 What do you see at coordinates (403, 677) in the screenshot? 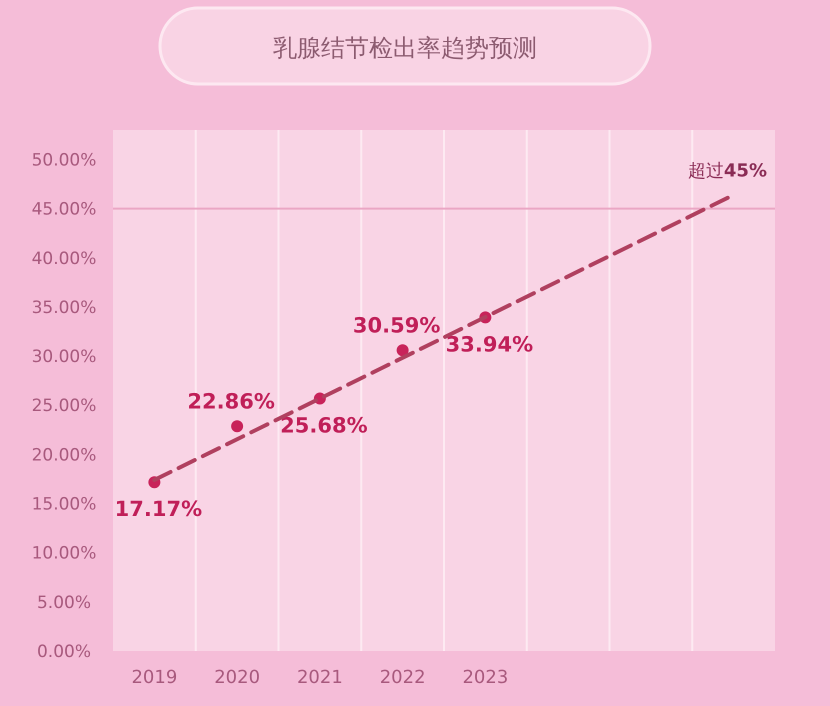
I see `x-tick-label: 2022` at bounding box center [403, 677].